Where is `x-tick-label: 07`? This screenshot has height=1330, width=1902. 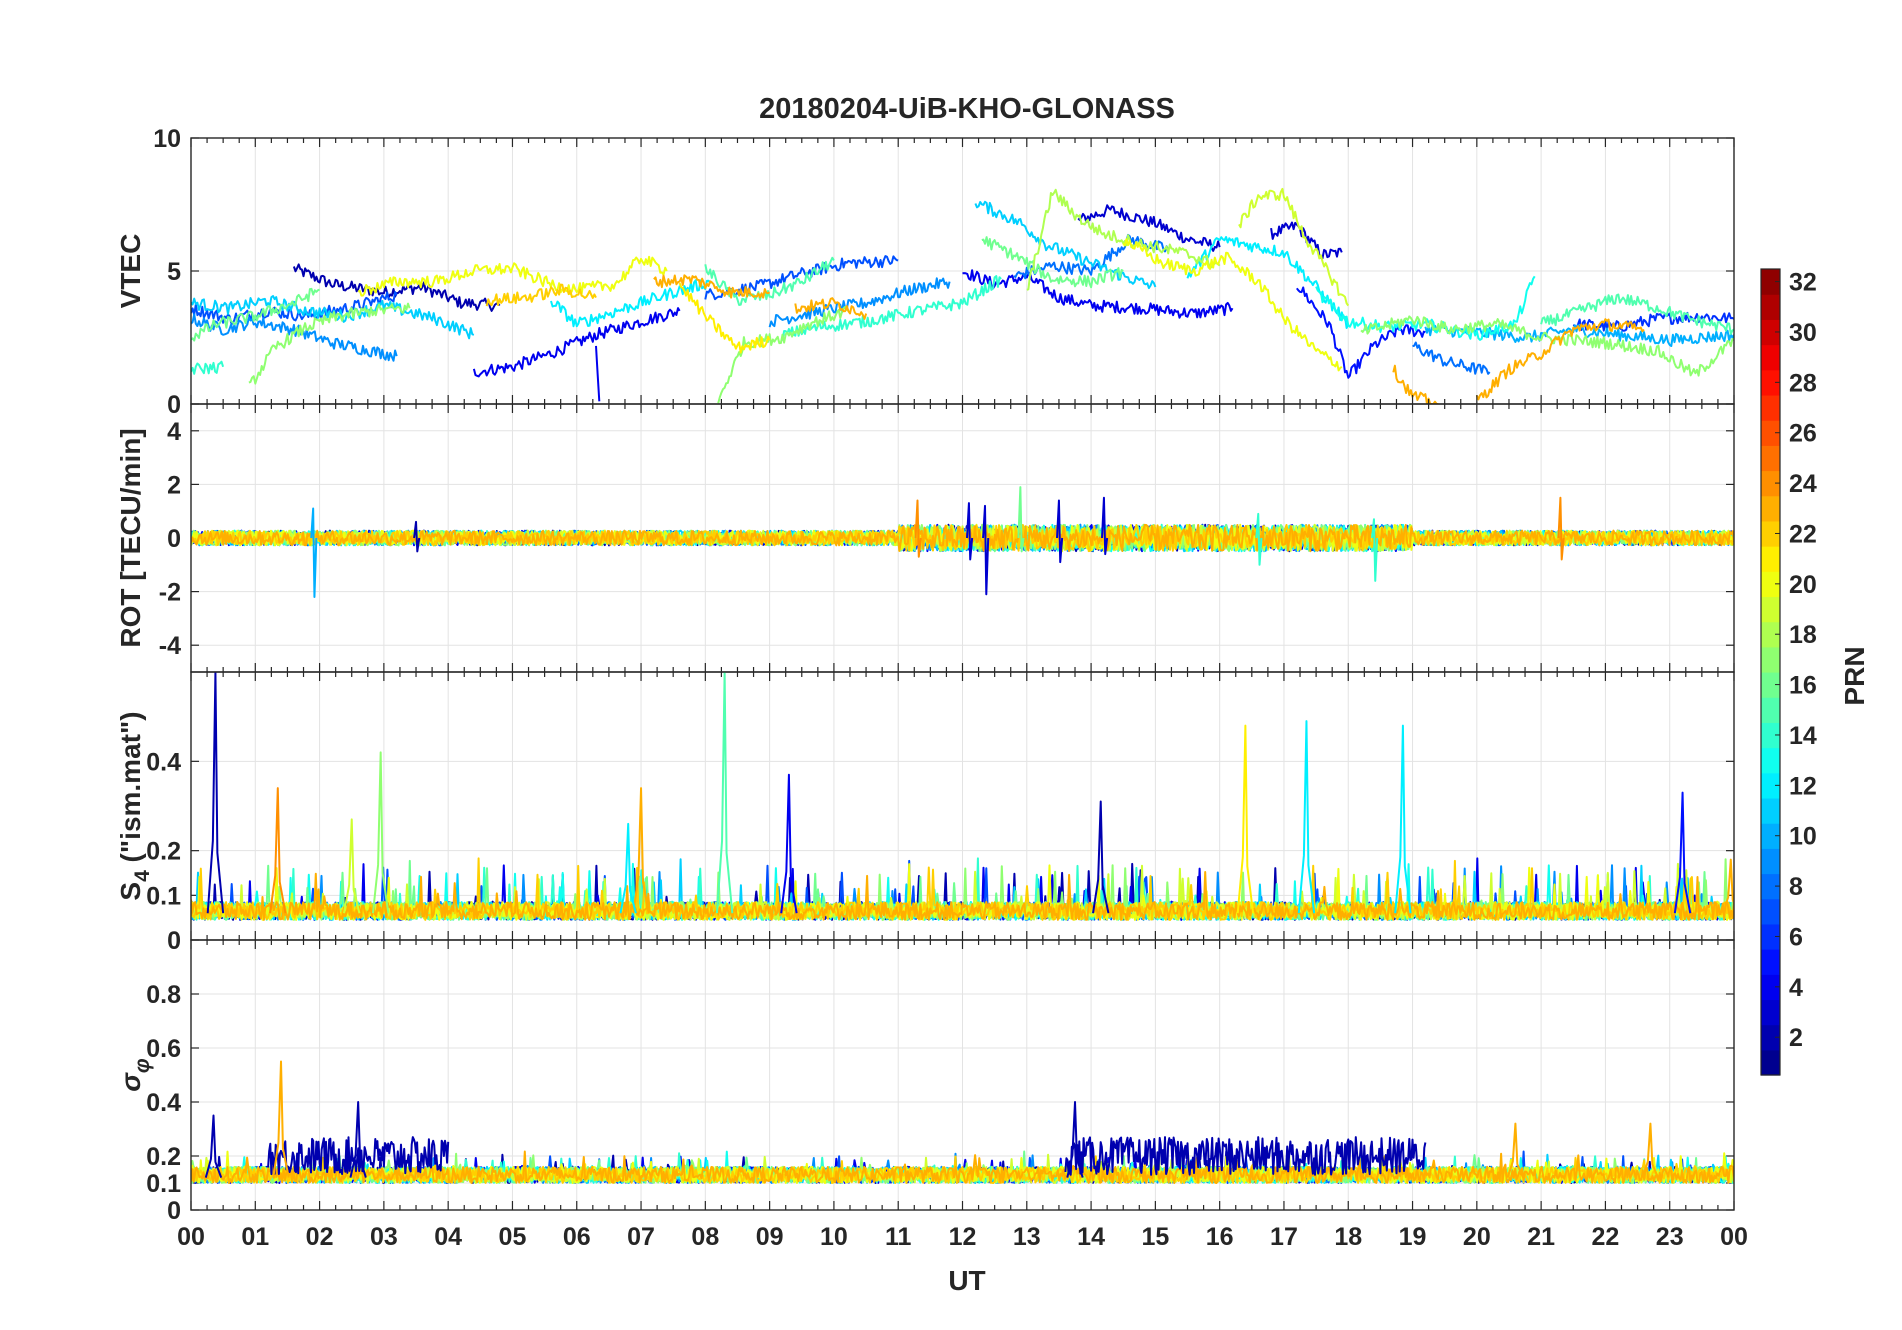
x-tick-label: 07 is located at coordinates (641, 1237).